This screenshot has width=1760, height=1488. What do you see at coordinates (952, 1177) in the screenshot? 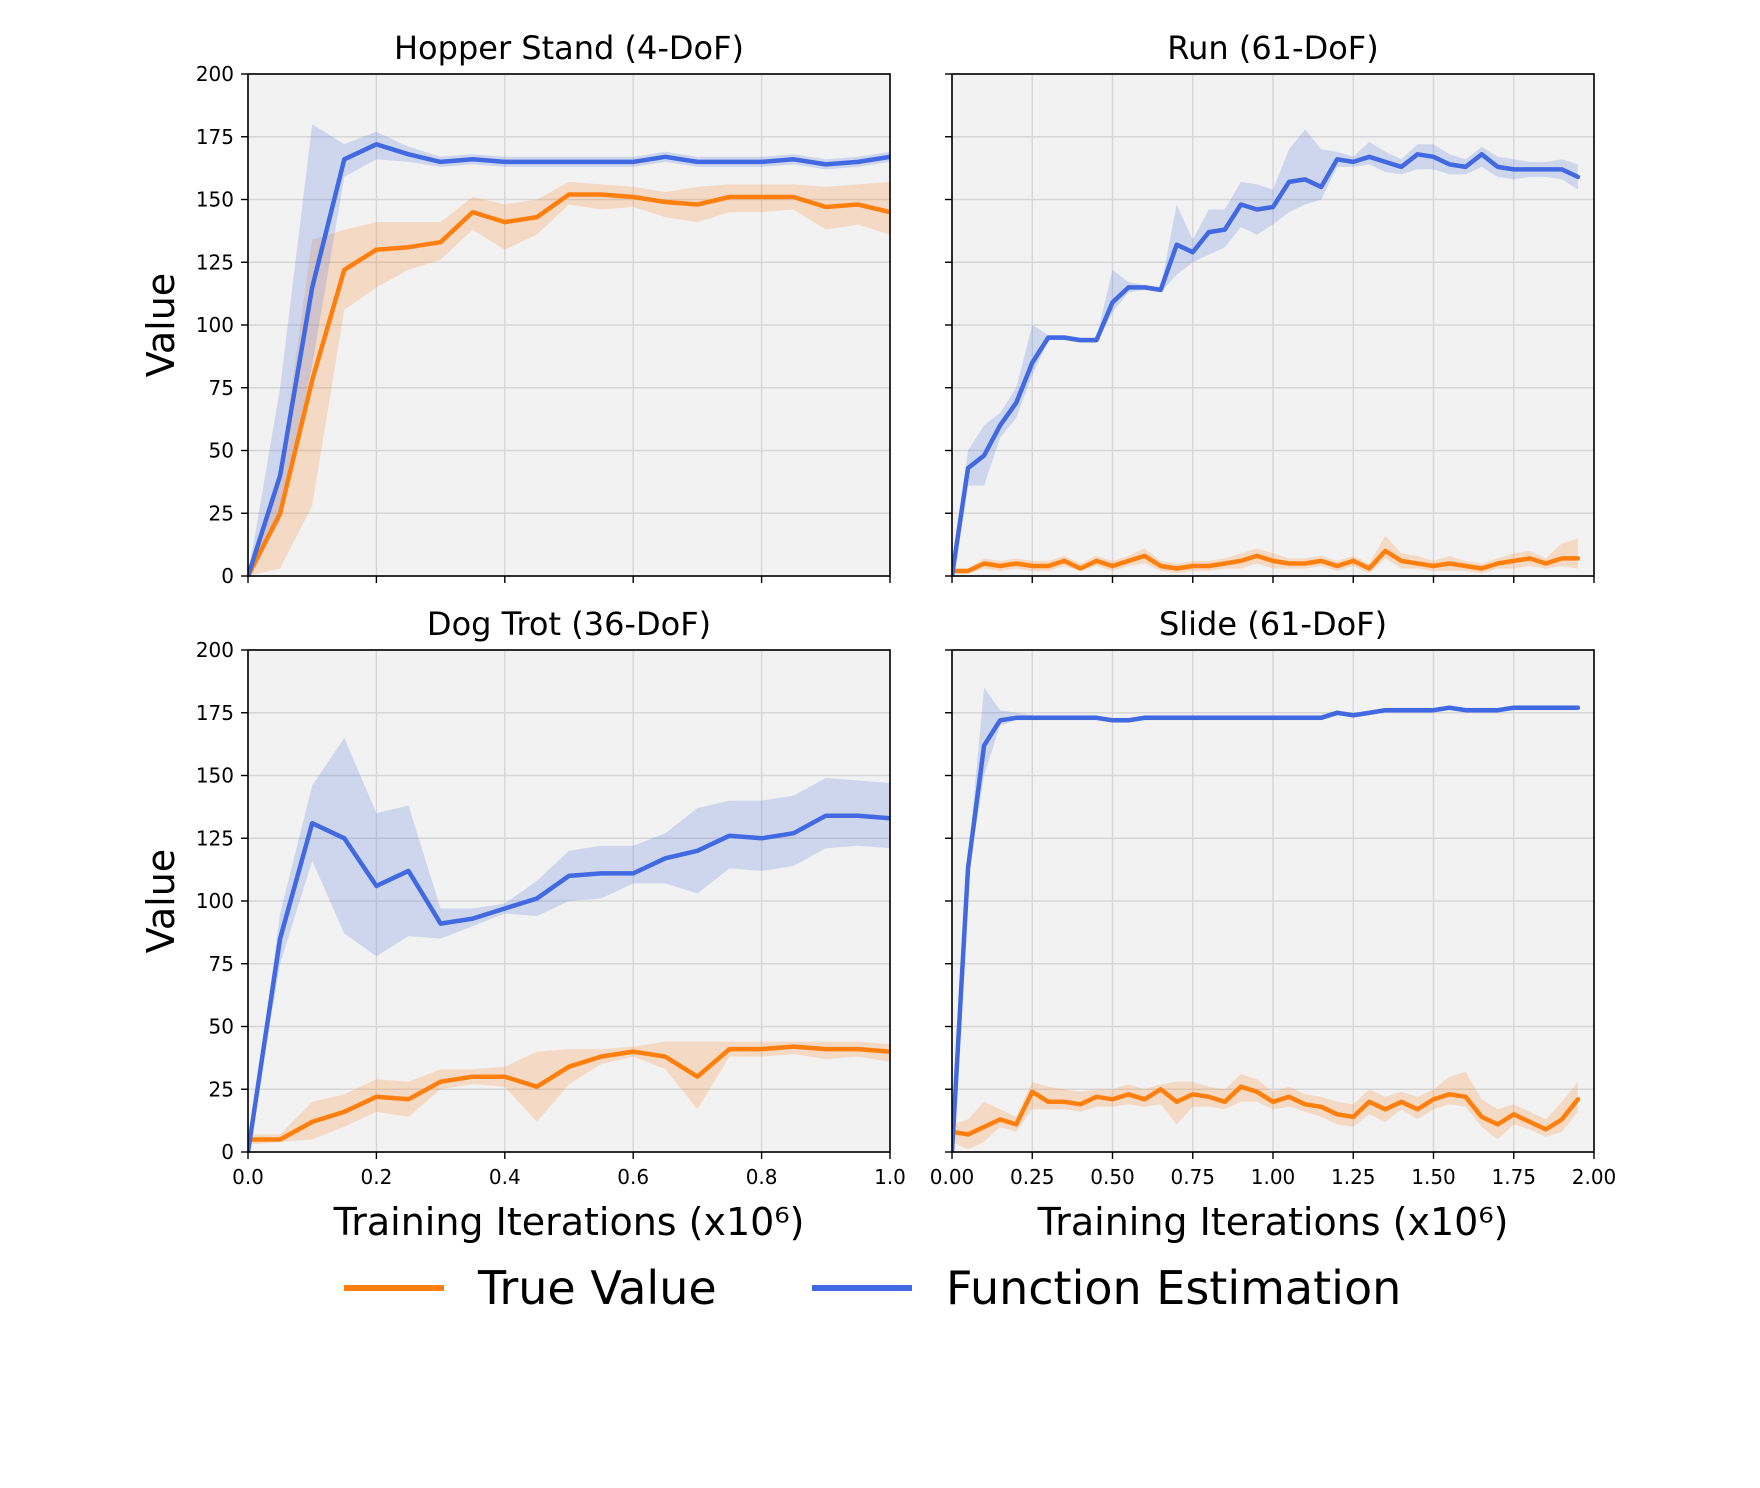
I see `x-tick-label: 0.00` at bounding box center [952, 1177].